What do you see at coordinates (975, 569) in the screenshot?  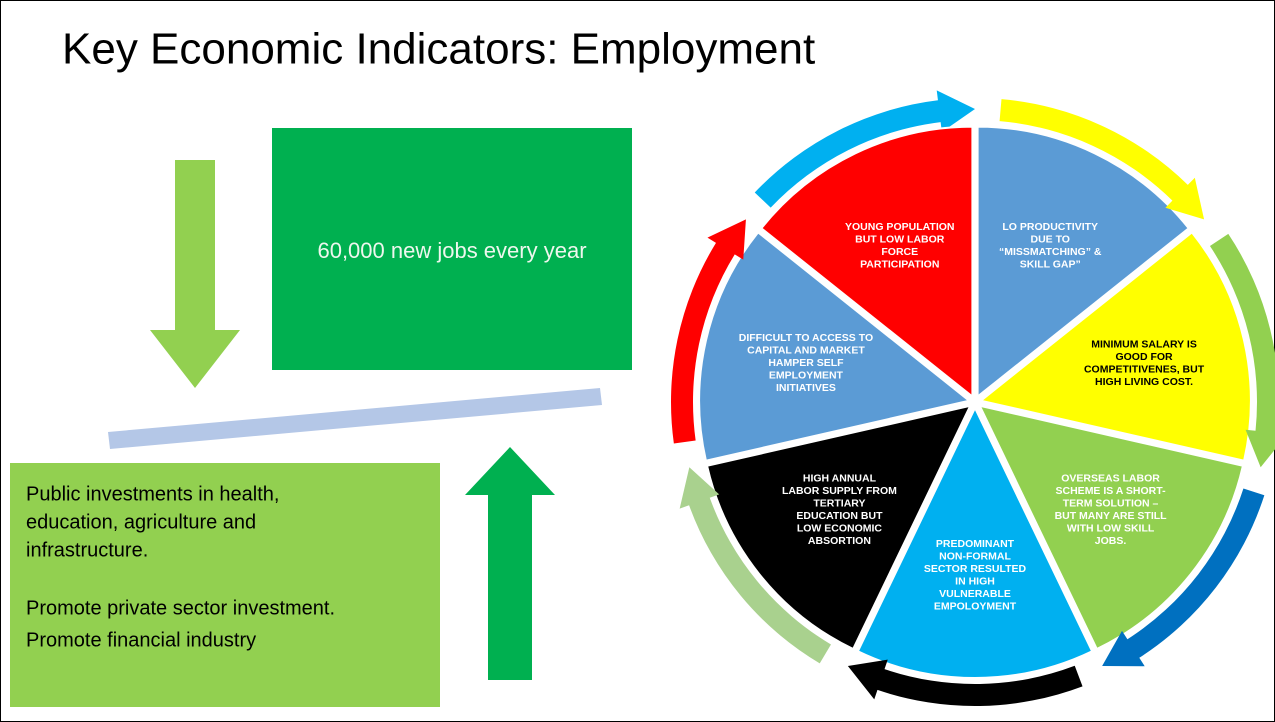 I see `cycle-segment-text: SECTOR RESULTED` at bounding box center [975, 569].